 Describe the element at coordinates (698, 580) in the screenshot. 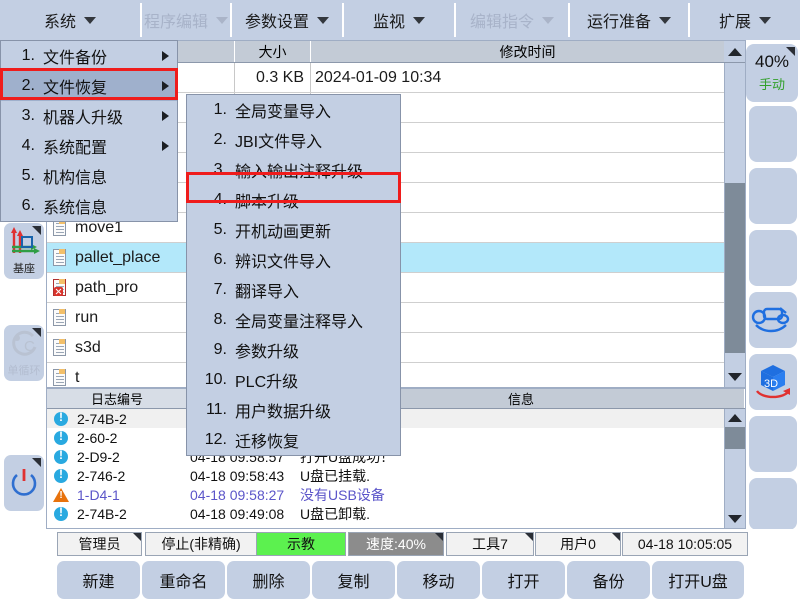

I see `bottom-button-7: 打开U盘` at that location.